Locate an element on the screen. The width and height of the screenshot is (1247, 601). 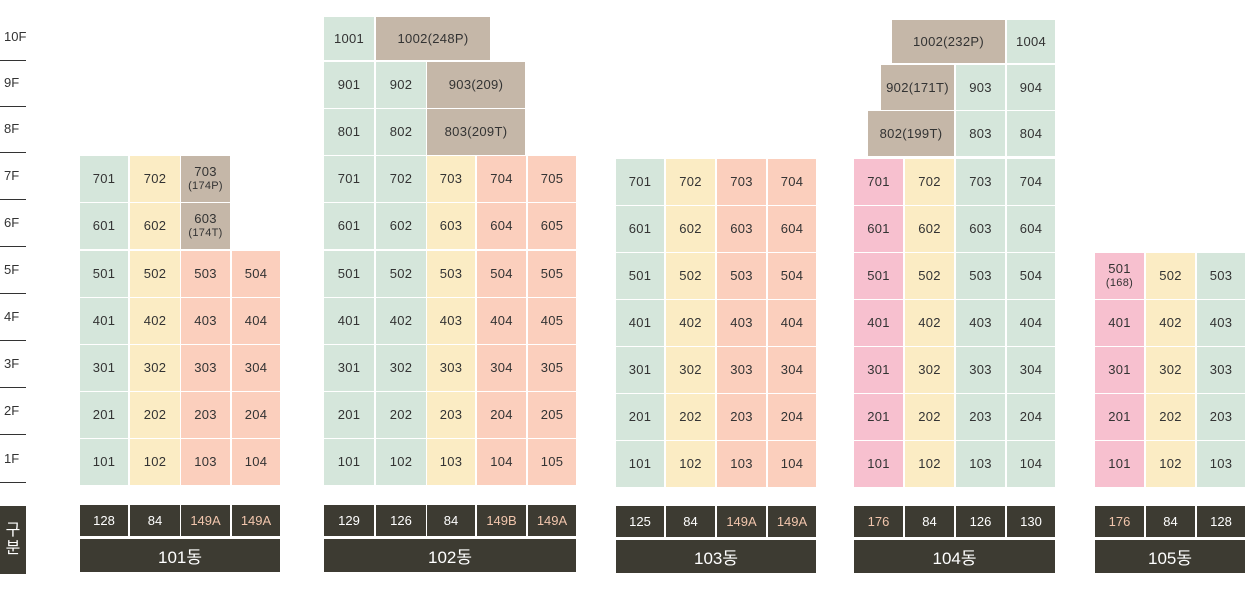
unit-cell: 903 is located at coordinates (980, 87).